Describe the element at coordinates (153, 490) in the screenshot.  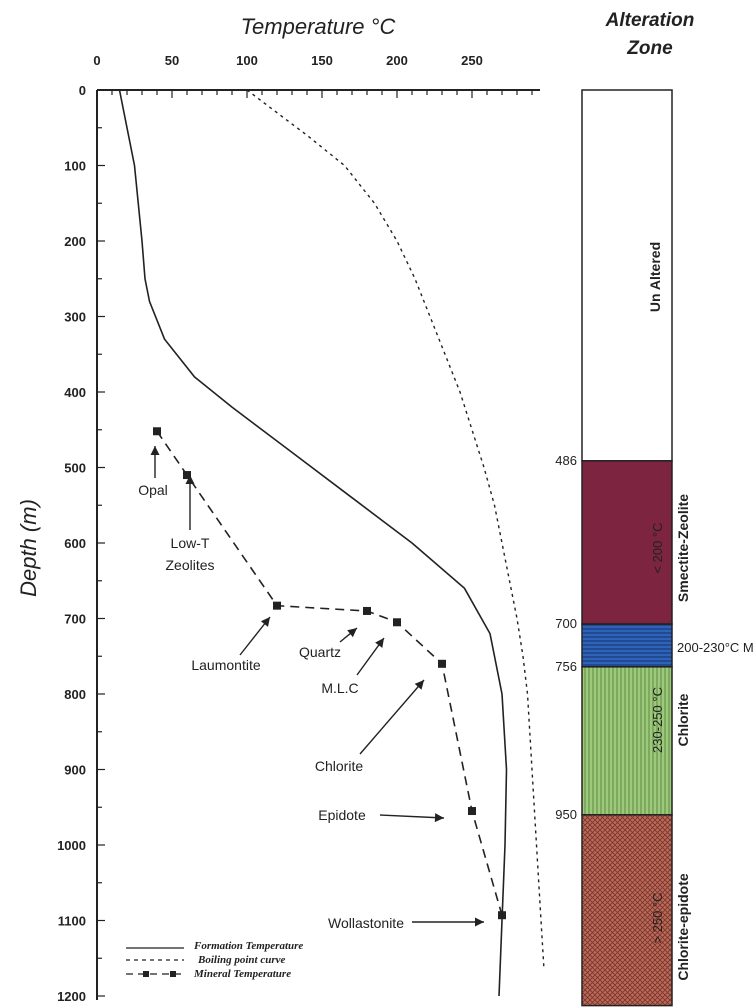
I see `annotation-opal: Opal` at that location.